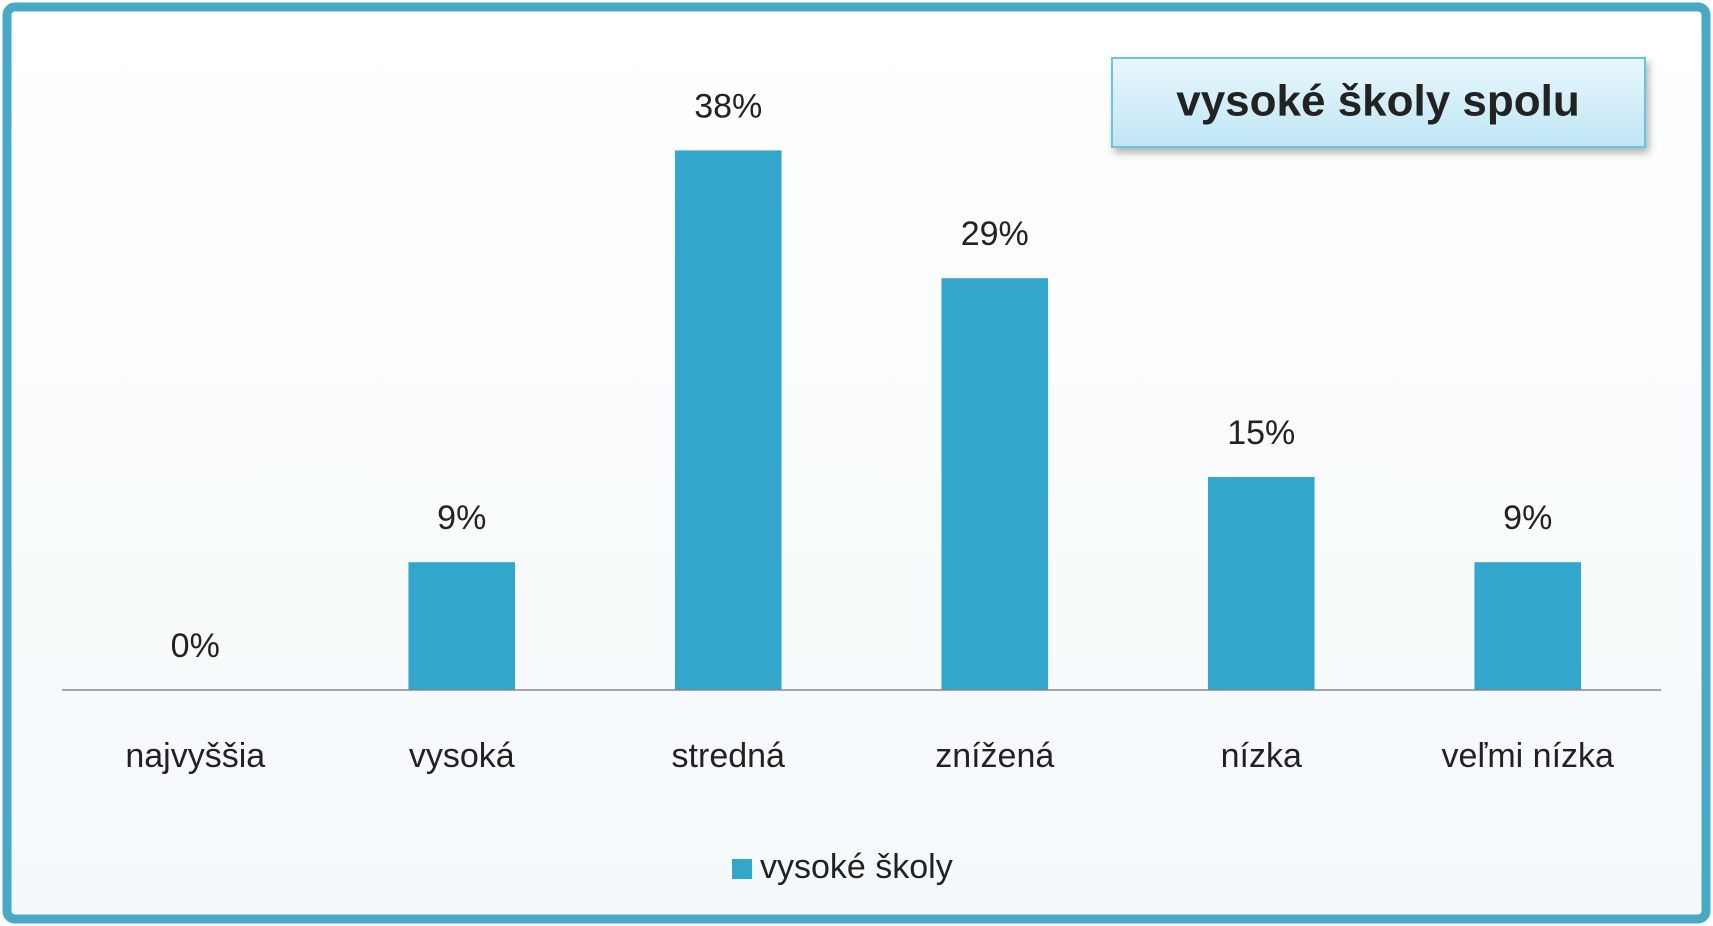 Image resolution: width=1713 pixels, height=926 pixels. I want to click on legend-swatch, so click(742, 869).